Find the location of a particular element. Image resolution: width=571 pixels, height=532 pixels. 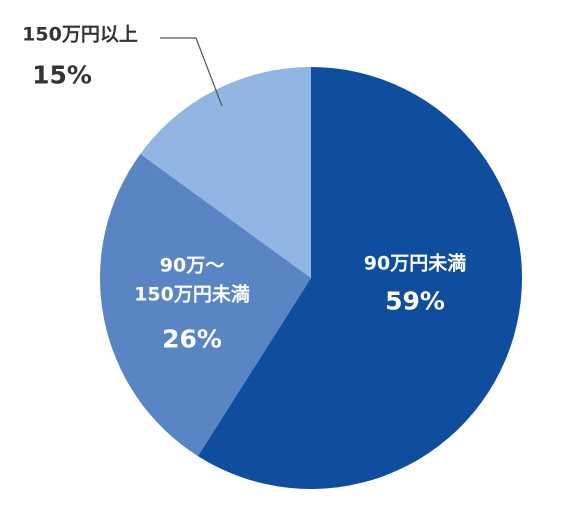

value-label: 26% is located at coordinates (192, 339).